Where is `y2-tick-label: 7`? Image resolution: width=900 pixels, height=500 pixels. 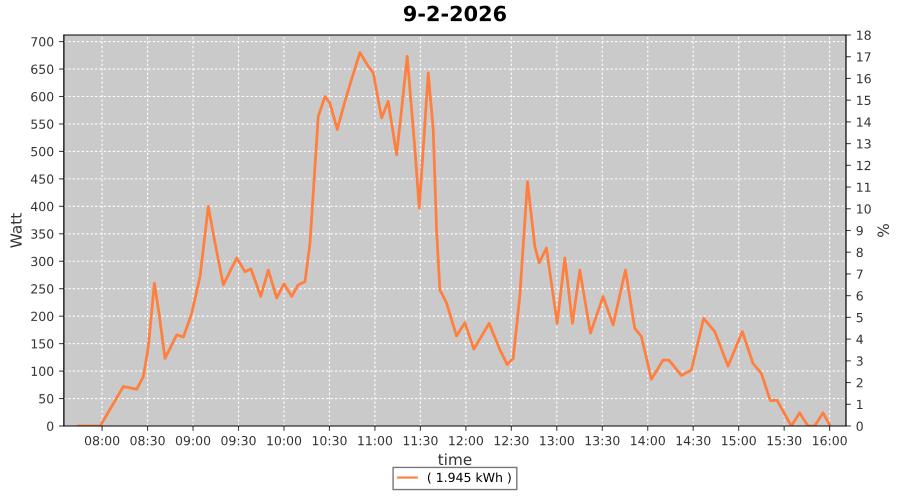 y2-tick-label: 7 is located at coordinates (859, 274).